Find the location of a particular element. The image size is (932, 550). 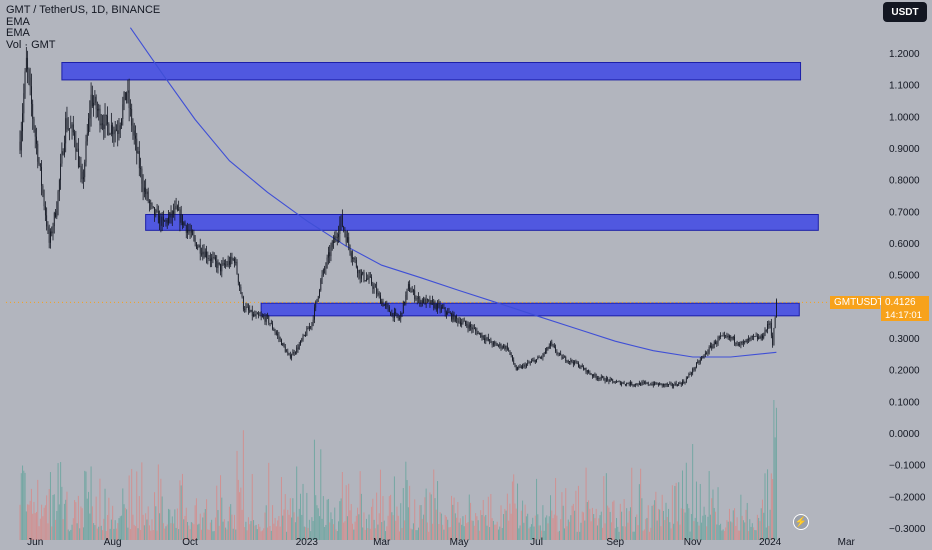

legend-title: GMT / TetherUS, 1D, BINANCE is located at coordinates (83, 10).